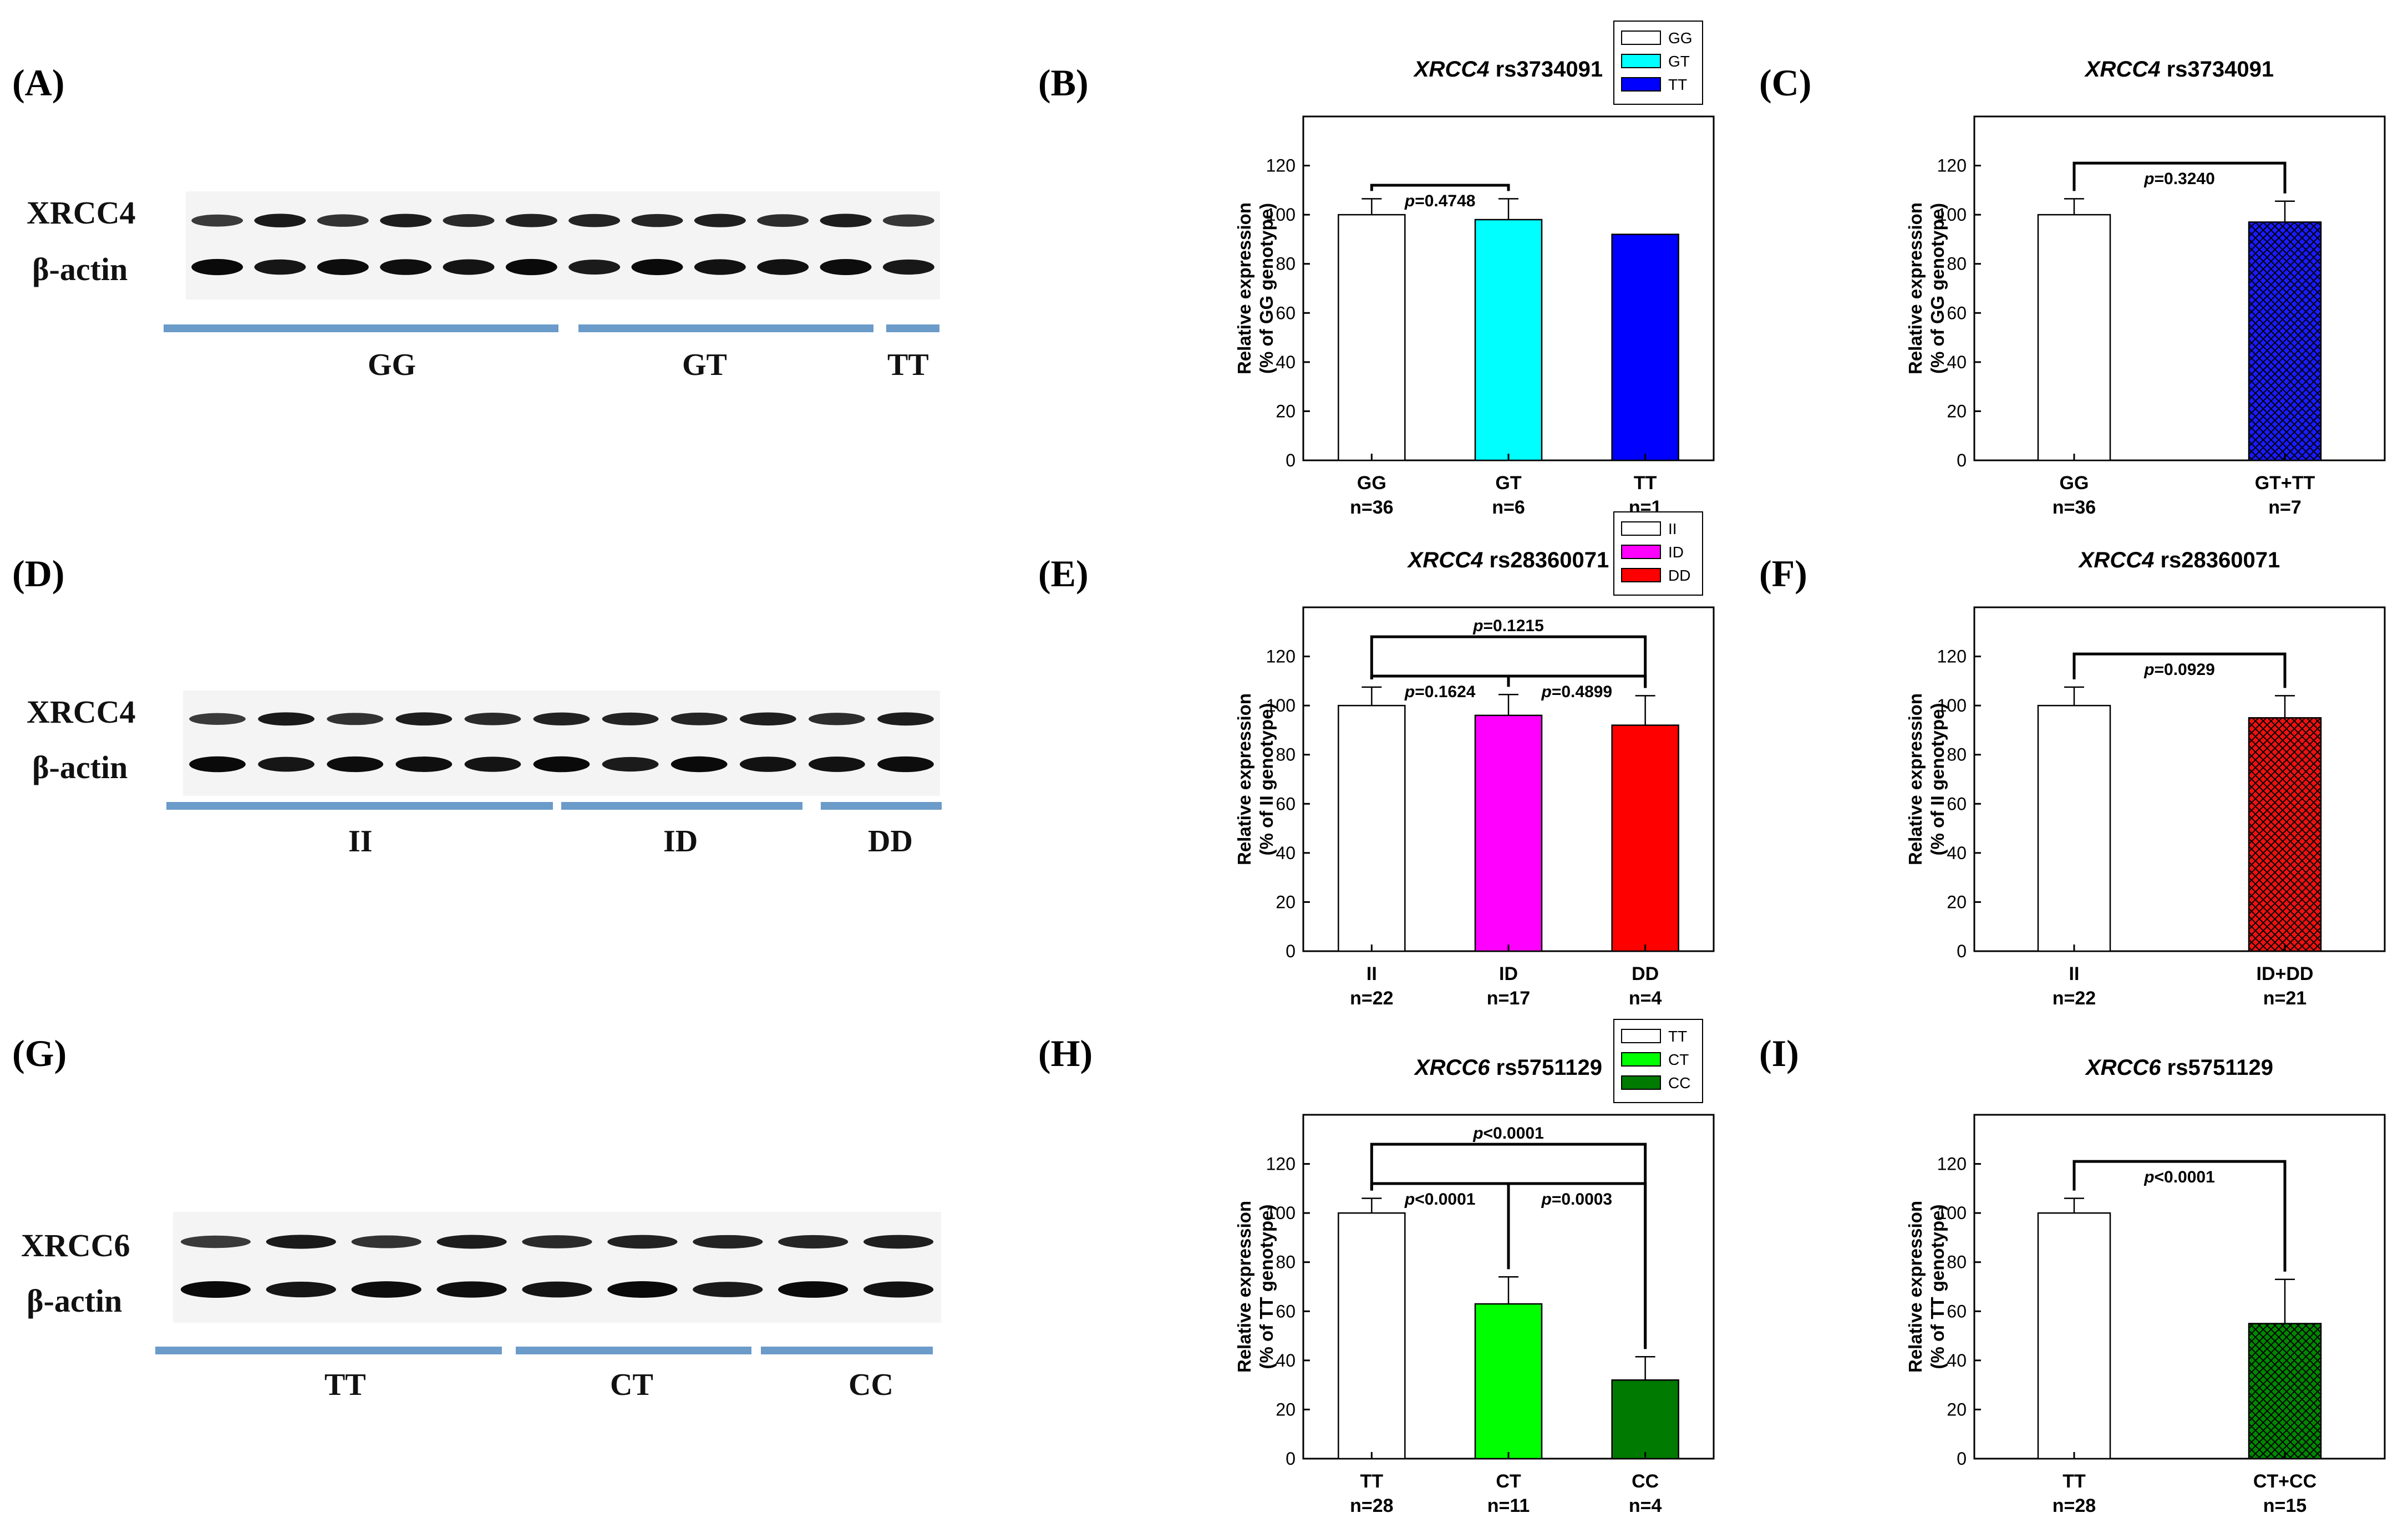 This screenshot has height=1513, width=2408. What do you see at coordinates (1679, 575) in the screenshot?
I see `legend-label: DD` at bounding box center [1679, 575].